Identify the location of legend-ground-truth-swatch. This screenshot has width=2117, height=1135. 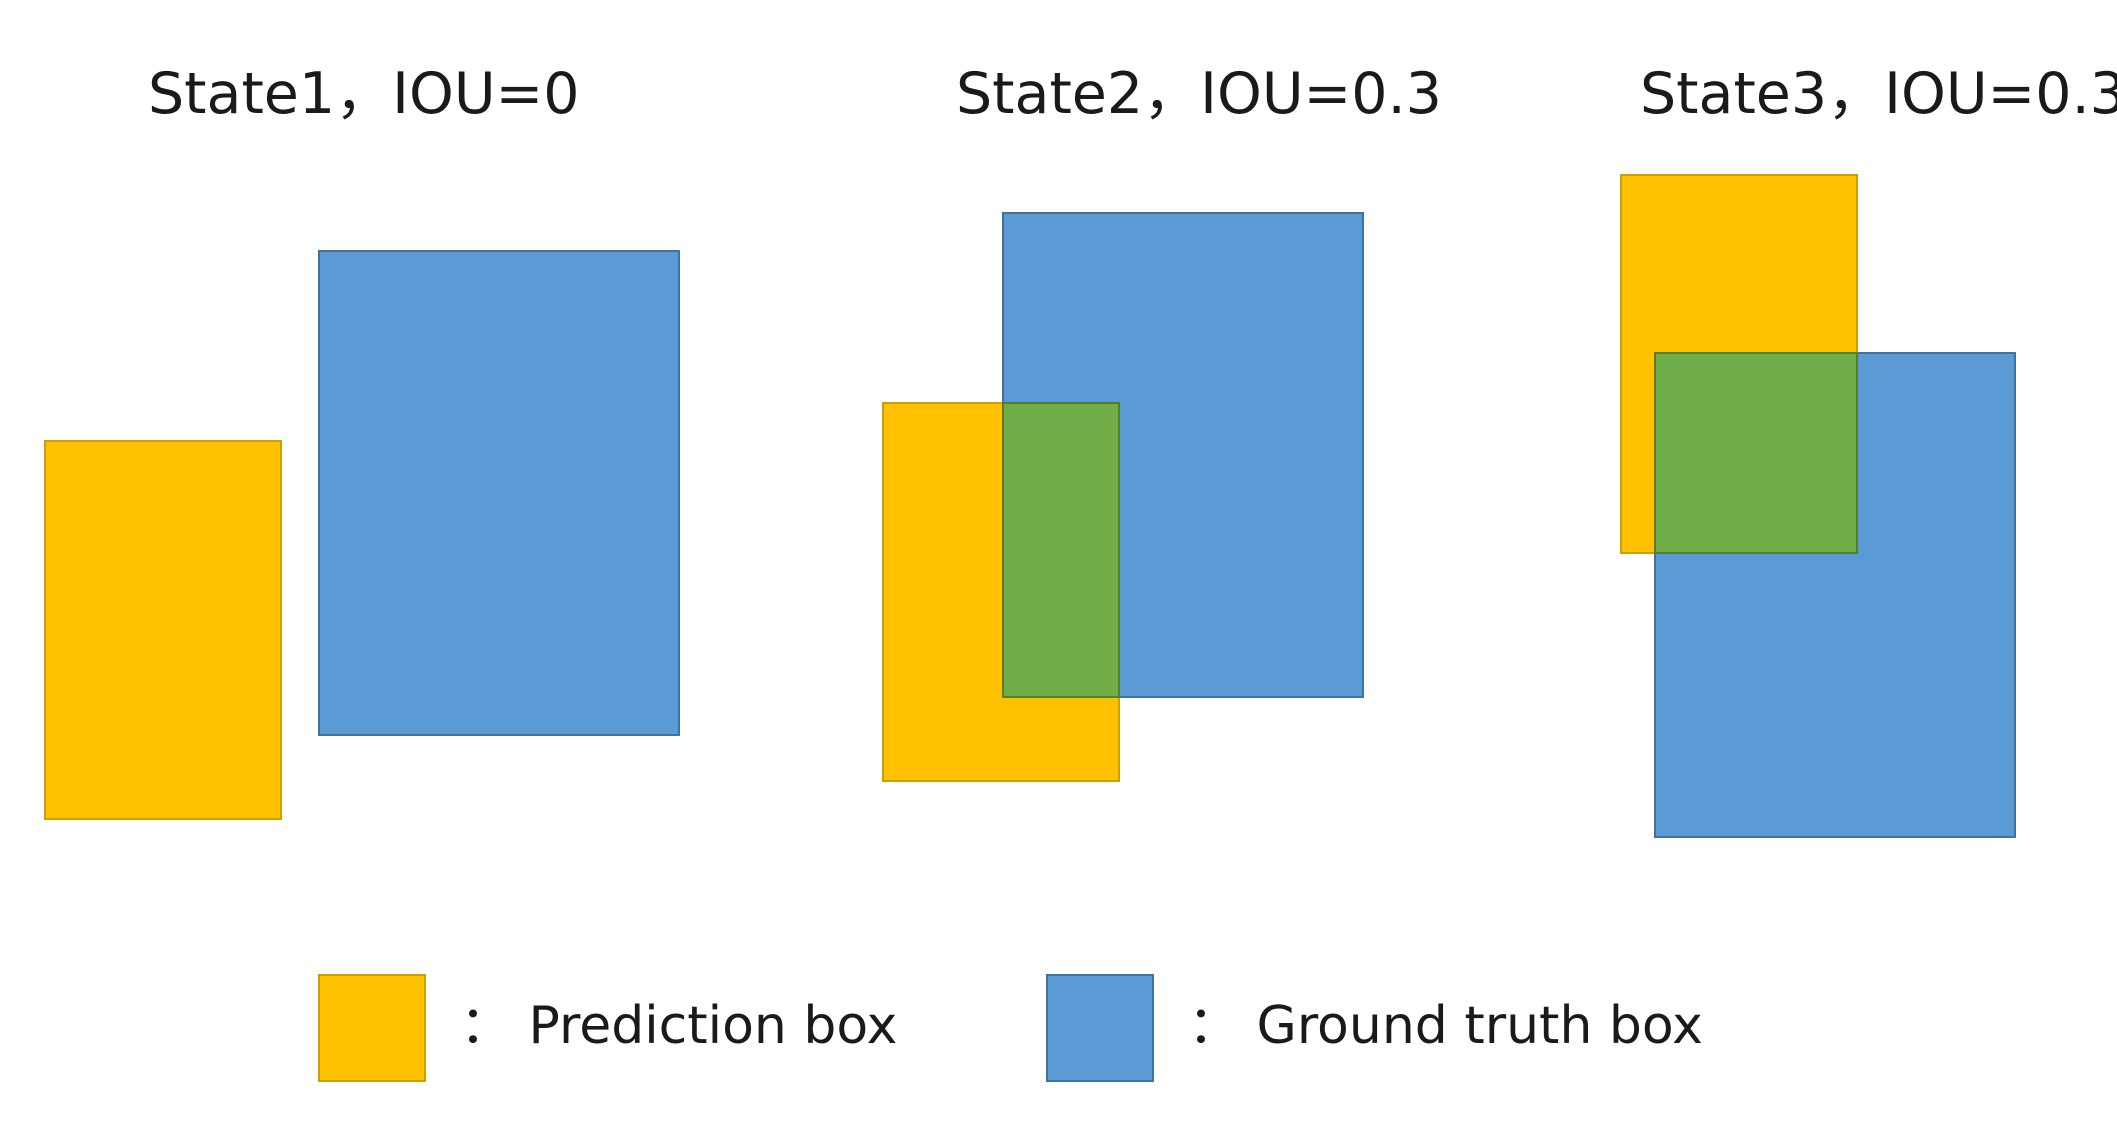
(1100, 1028).